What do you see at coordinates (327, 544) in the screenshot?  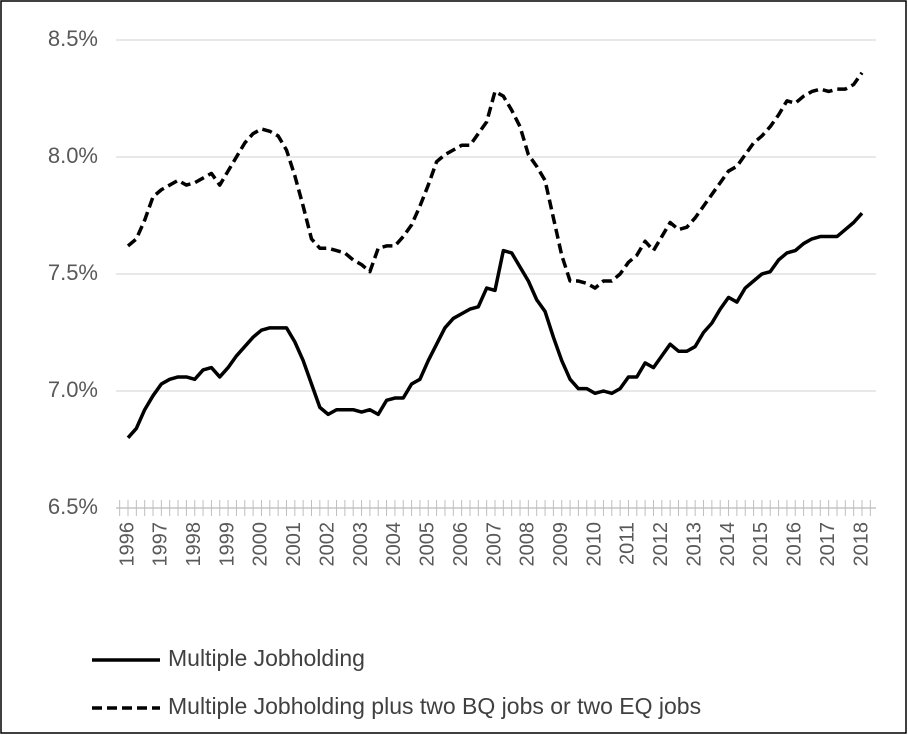 I see `x-tick-label: 2002` at bounding box center [327, 544].